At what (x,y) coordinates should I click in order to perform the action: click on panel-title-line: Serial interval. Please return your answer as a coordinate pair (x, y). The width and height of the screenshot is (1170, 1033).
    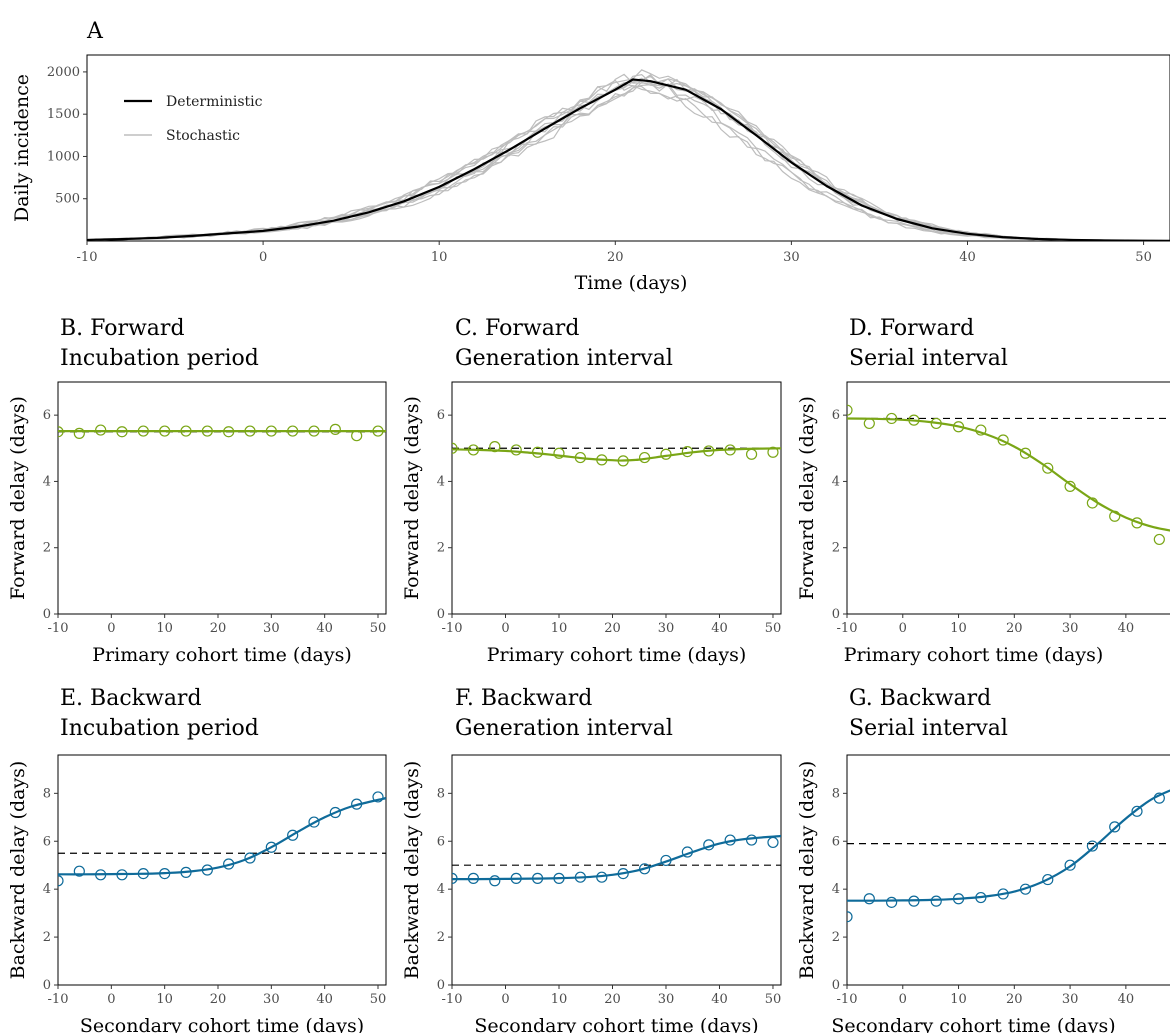
    Looking at the image, I should click on (928, 728).